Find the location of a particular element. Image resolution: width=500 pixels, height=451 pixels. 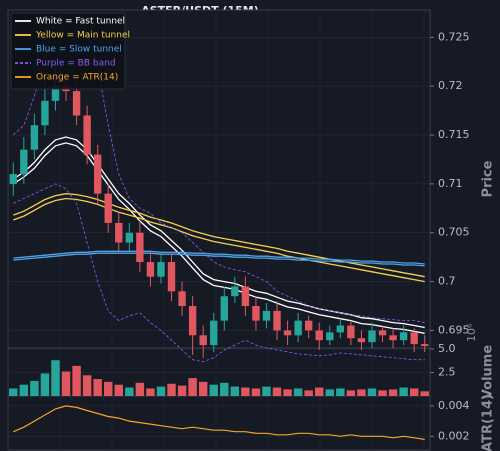

atr-line is located at coordinates (219, 422).